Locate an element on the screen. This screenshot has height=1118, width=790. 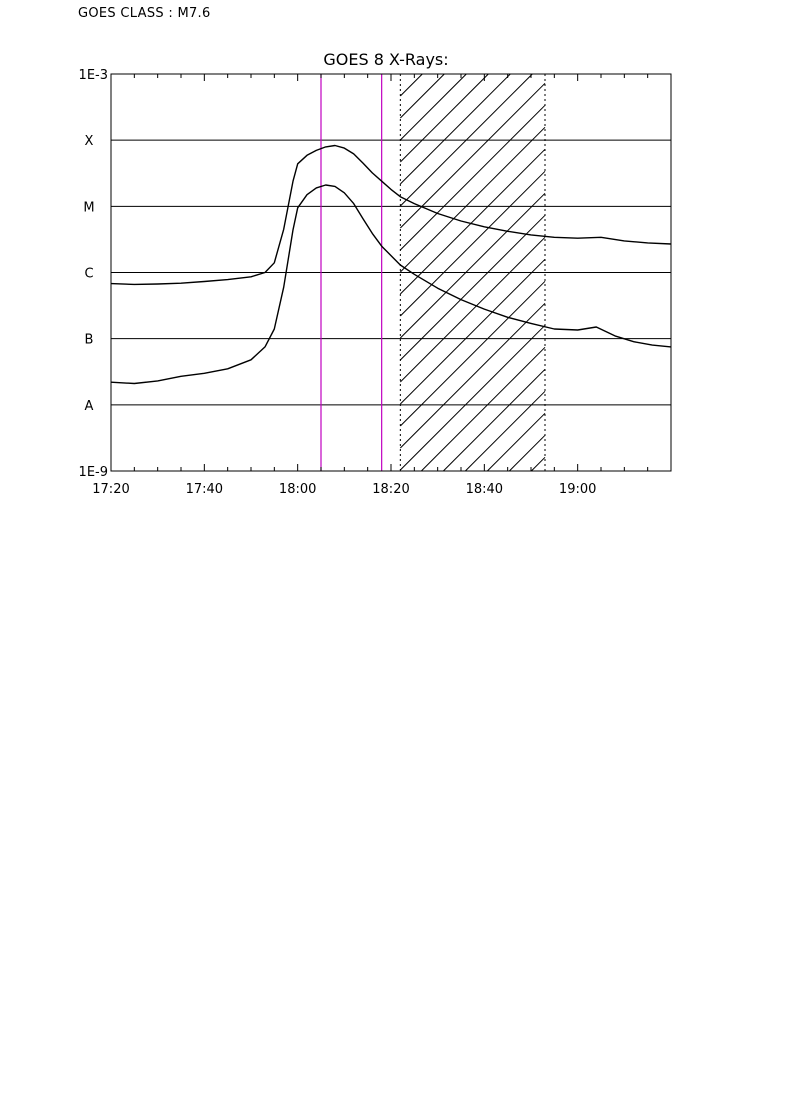
y-tick-label: B is located at coordinates (89, 340).